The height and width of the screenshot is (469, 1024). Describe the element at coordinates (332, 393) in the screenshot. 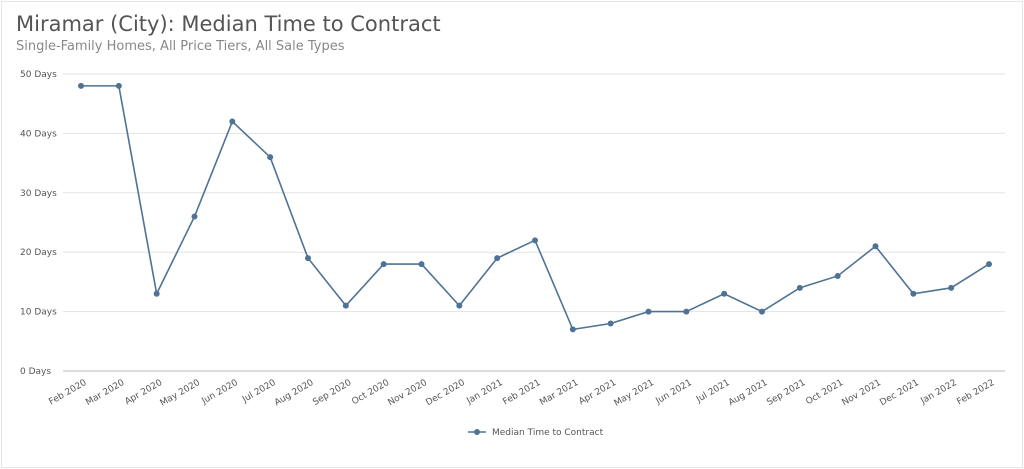

I see `x-tick-label: Sep 2020` at that location.